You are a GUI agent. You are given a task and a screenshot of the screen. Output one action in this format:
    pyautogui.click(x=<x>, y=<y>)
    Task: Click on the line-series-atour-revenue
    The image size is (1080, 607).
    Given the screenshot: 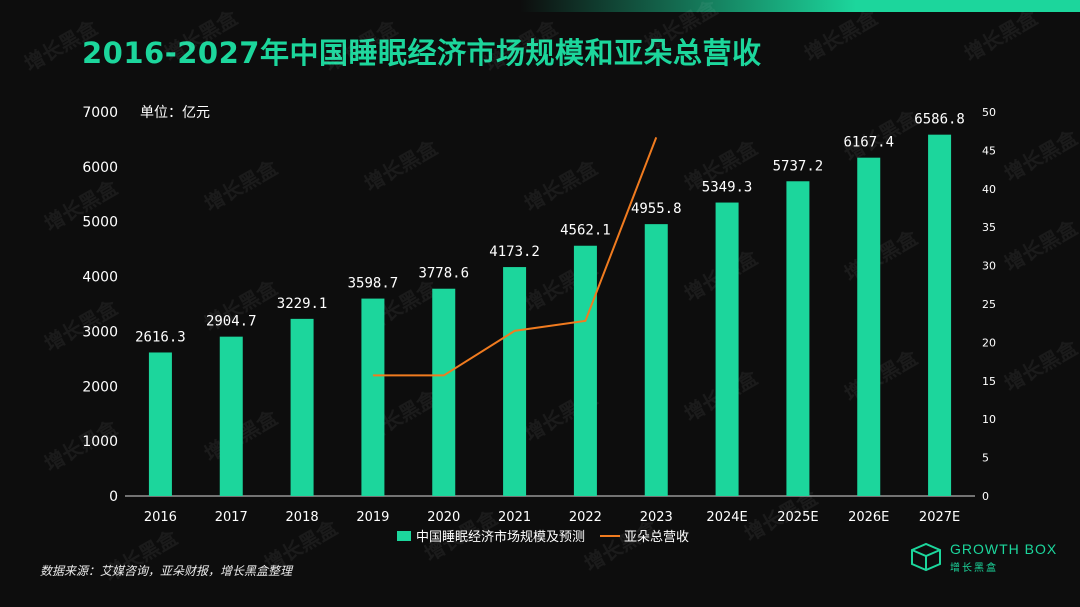 What is the action you would take?
    pyautogui.click(x=515, y=256)
    